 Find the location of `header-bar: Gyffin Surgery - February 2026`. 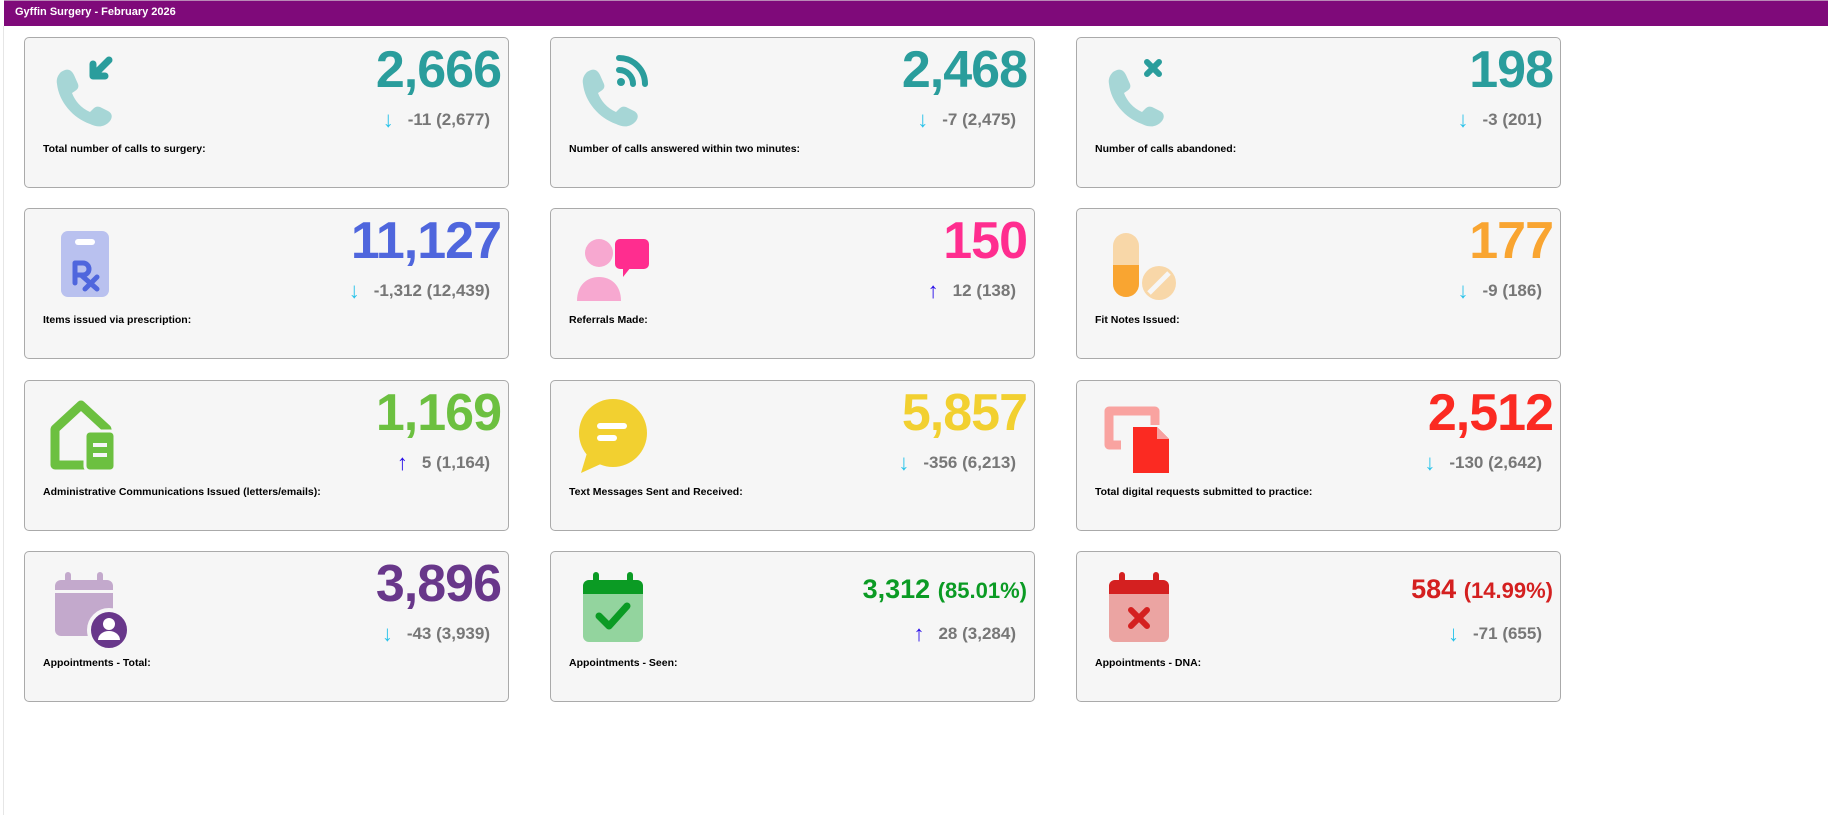

header-bar: Gyffin Surgery - February 2026 is located at coordinates (916, 13).